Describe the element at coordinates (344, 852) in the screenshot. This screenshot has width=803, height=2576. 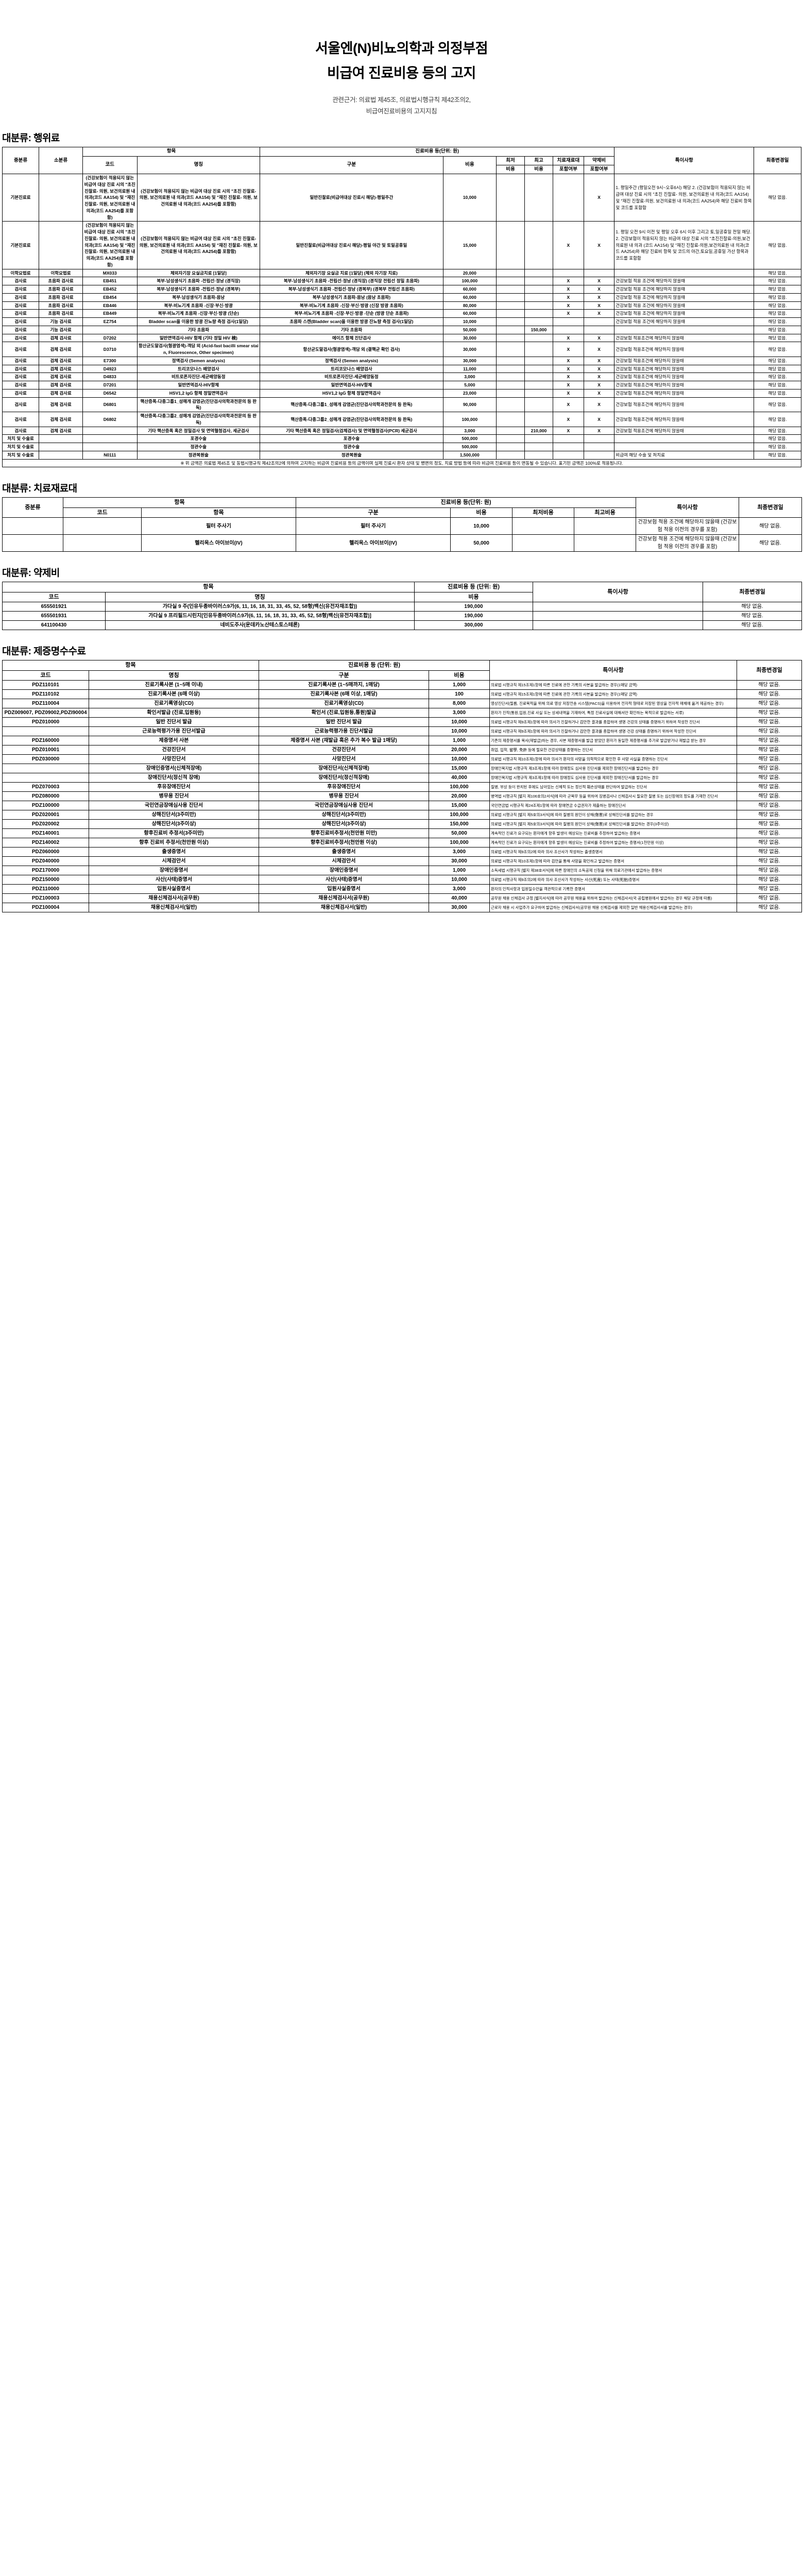
I see `cell-division: 출생증명서` at that location.